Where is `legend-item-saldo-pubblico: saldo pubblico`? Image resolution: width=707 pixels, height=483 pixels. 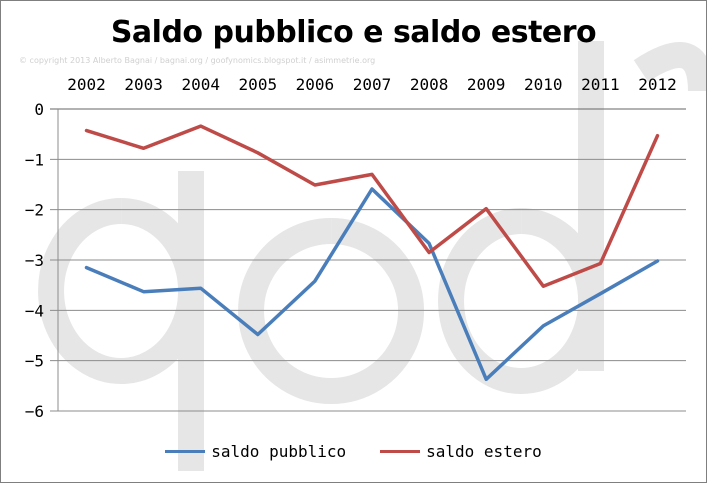
legend-item-saldo-pubblico: saldo pubblico is located at coordinates (255, 451).